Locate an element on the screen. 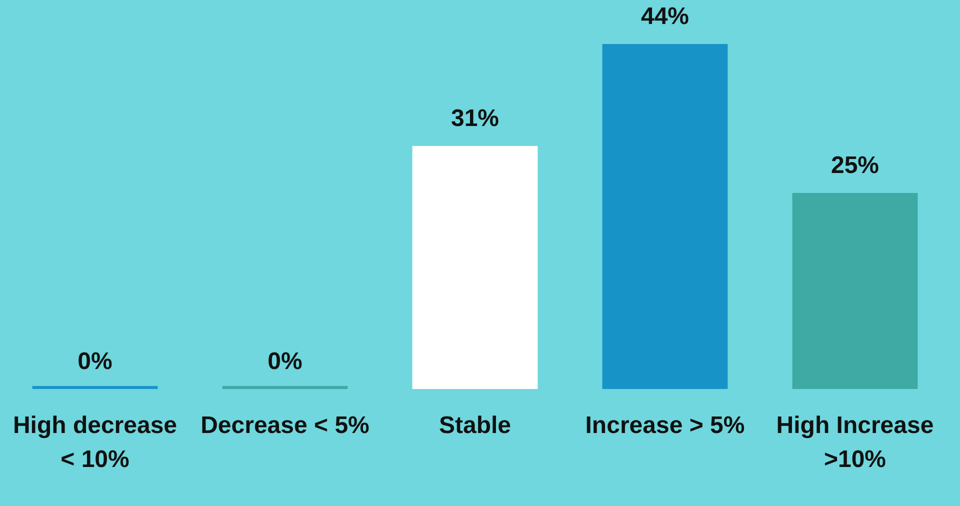 The image size is (960, 506). data-label: 25% is located at coordinates (855, 165).